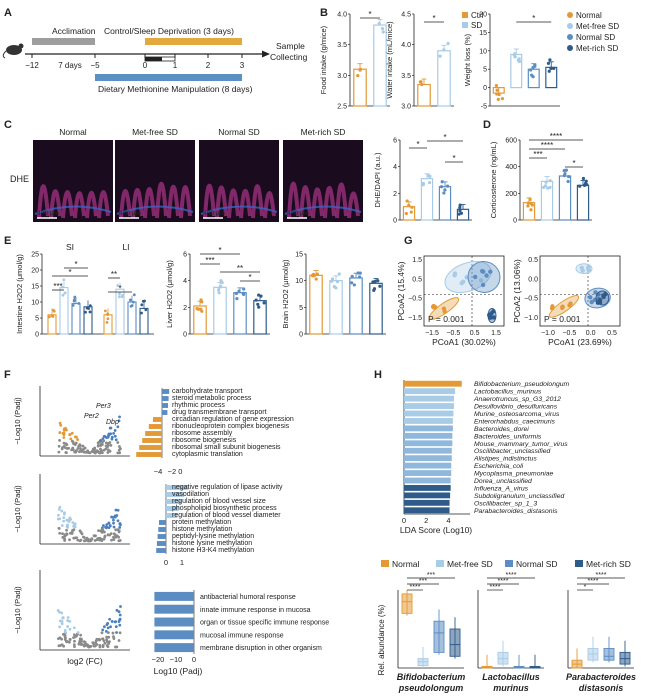 The height and width of the screenshot is (700, 650). Describe the element at coordinates (562, 319) in the screenshot. I see `p-value: P = 0.001` at that location.